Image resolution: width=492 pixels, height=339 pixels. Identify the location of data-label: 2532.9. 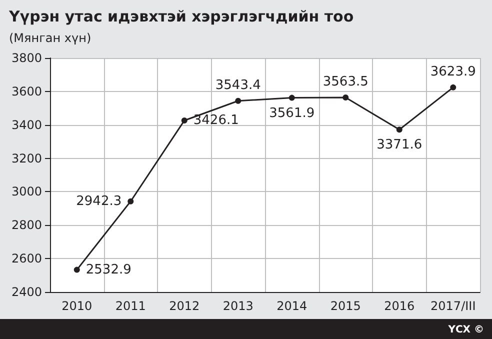
(109, 270).